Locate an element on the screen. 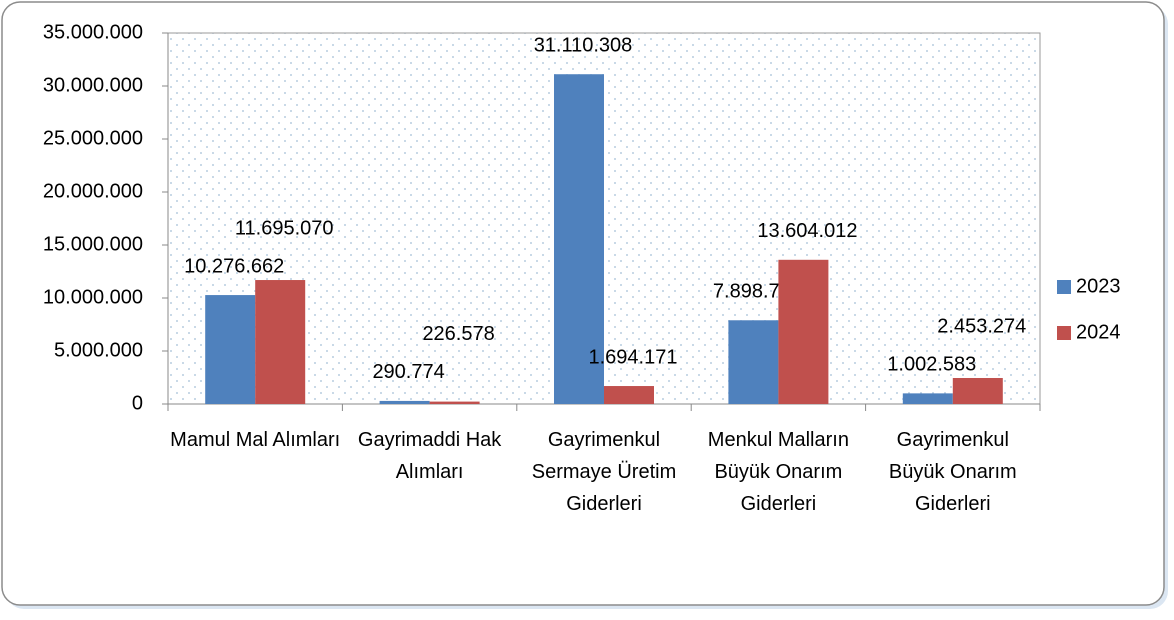  y-tick-label: 25.000.000 is located at coordinates (93, 138).